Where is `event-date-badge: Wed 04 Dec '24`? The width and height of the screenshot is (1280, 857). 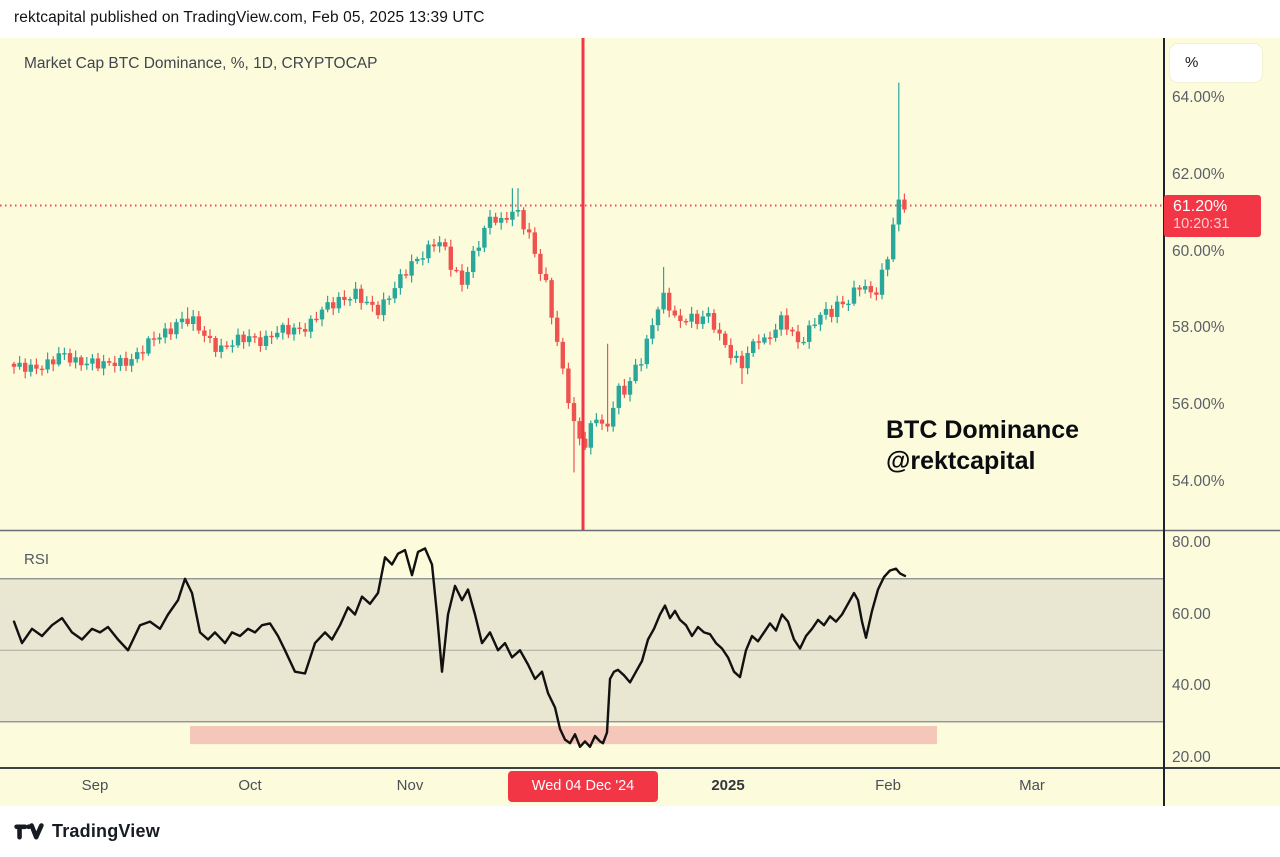
event-date-badge: Wed 04 Dec '24 is located at coordinates (583, 786).